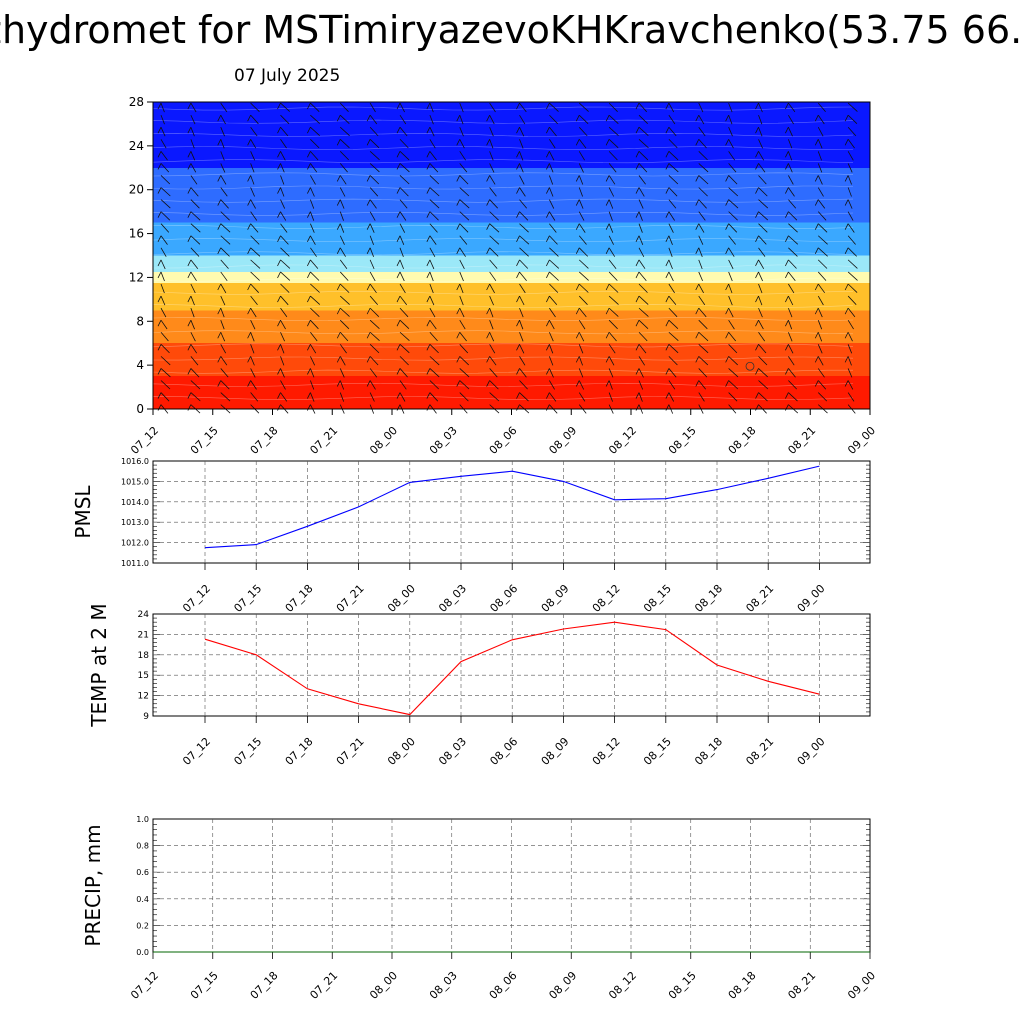 This screenshot has width=1024, height=1024. What do you see at coordinates (135, 543) in the screenshot?
I see `y-tick-label: 1012.0` at bounding box center [135, 543].